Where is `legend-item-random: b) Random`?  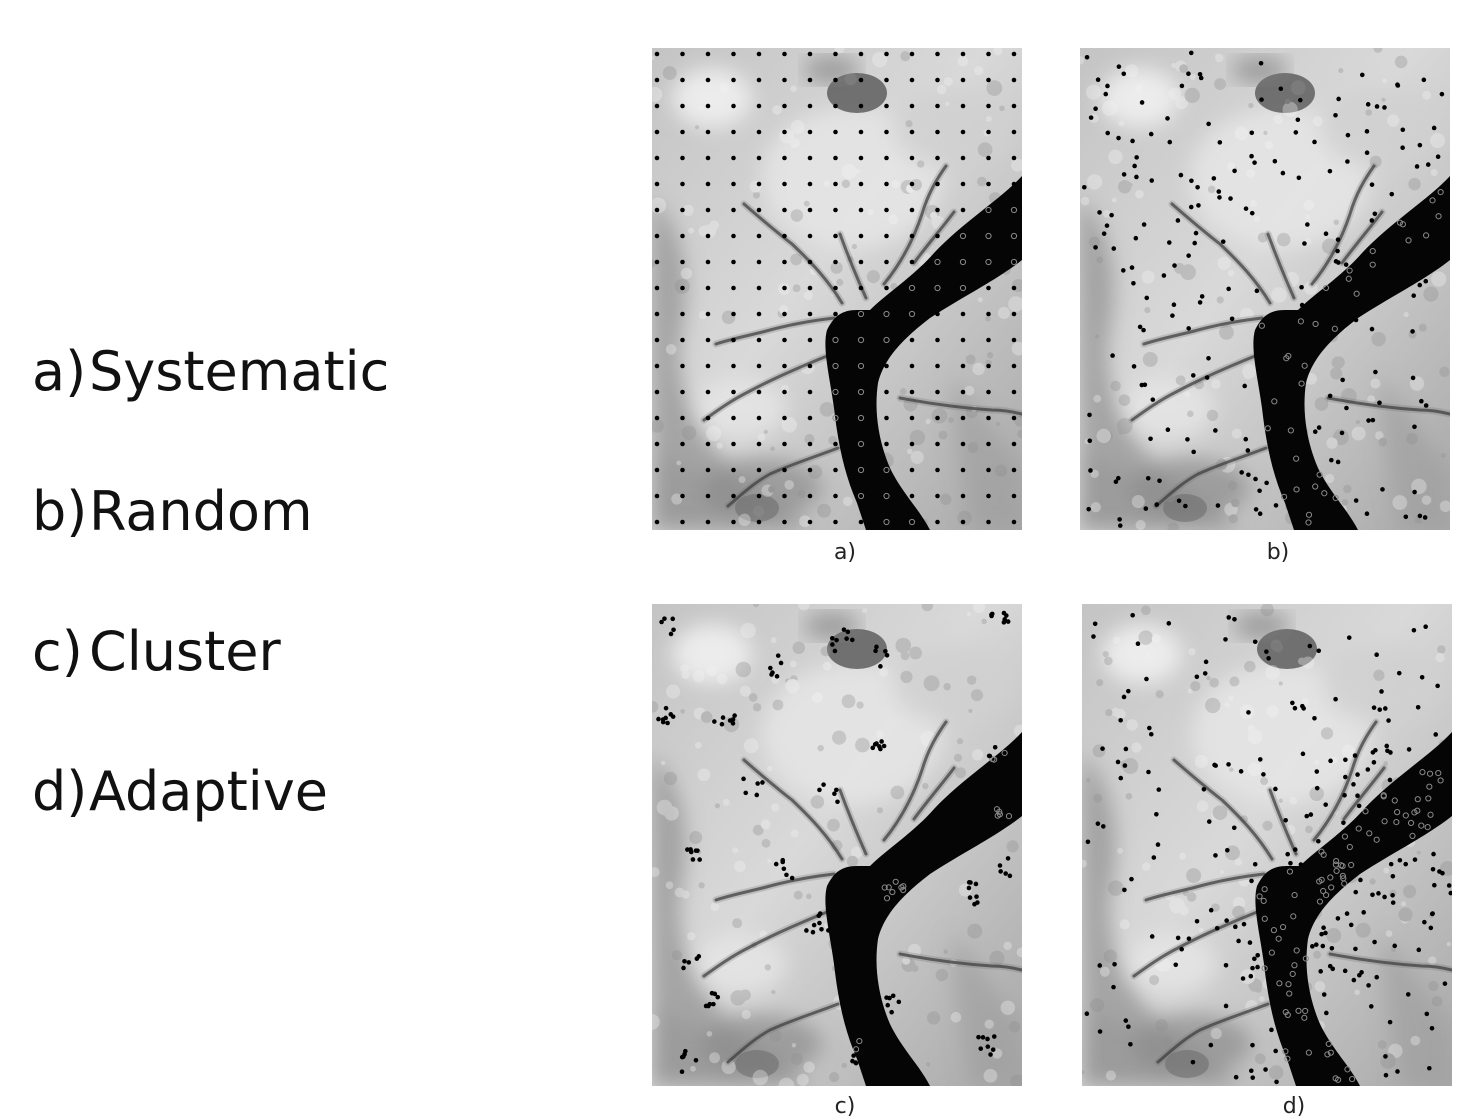 legend-item-random: b) Random is located at coordinates (172, 511).